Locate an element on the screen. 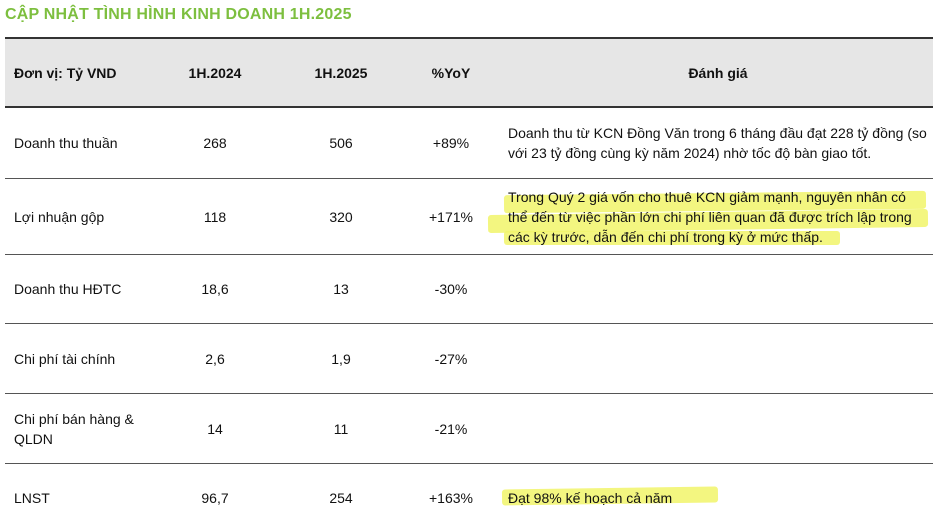  value-1h2024: 14 is located at coordinates (215, 428).